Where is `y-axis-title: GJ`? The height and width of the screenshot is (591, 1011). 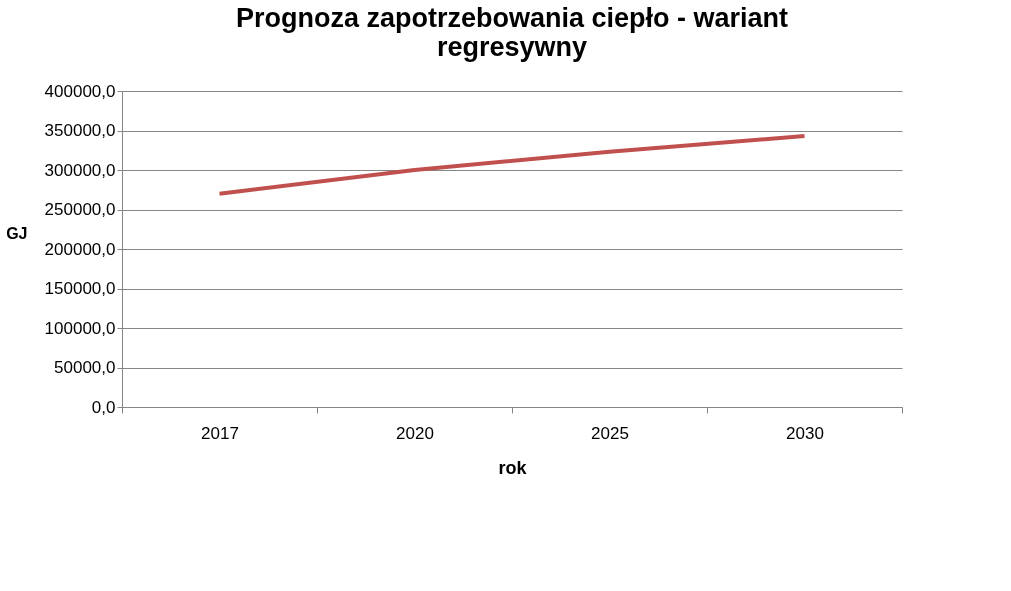 y-axis-title: GJ is located at coordinates (17, 233).